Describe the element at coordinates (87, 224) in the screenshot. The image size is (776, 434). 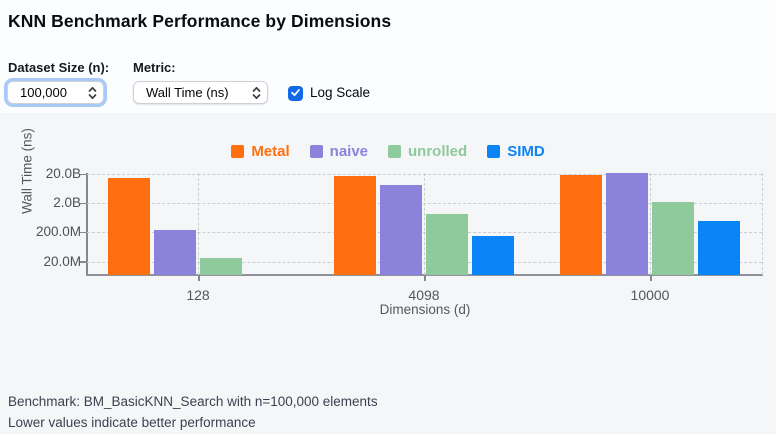
I see `y-axis-line` at that location.